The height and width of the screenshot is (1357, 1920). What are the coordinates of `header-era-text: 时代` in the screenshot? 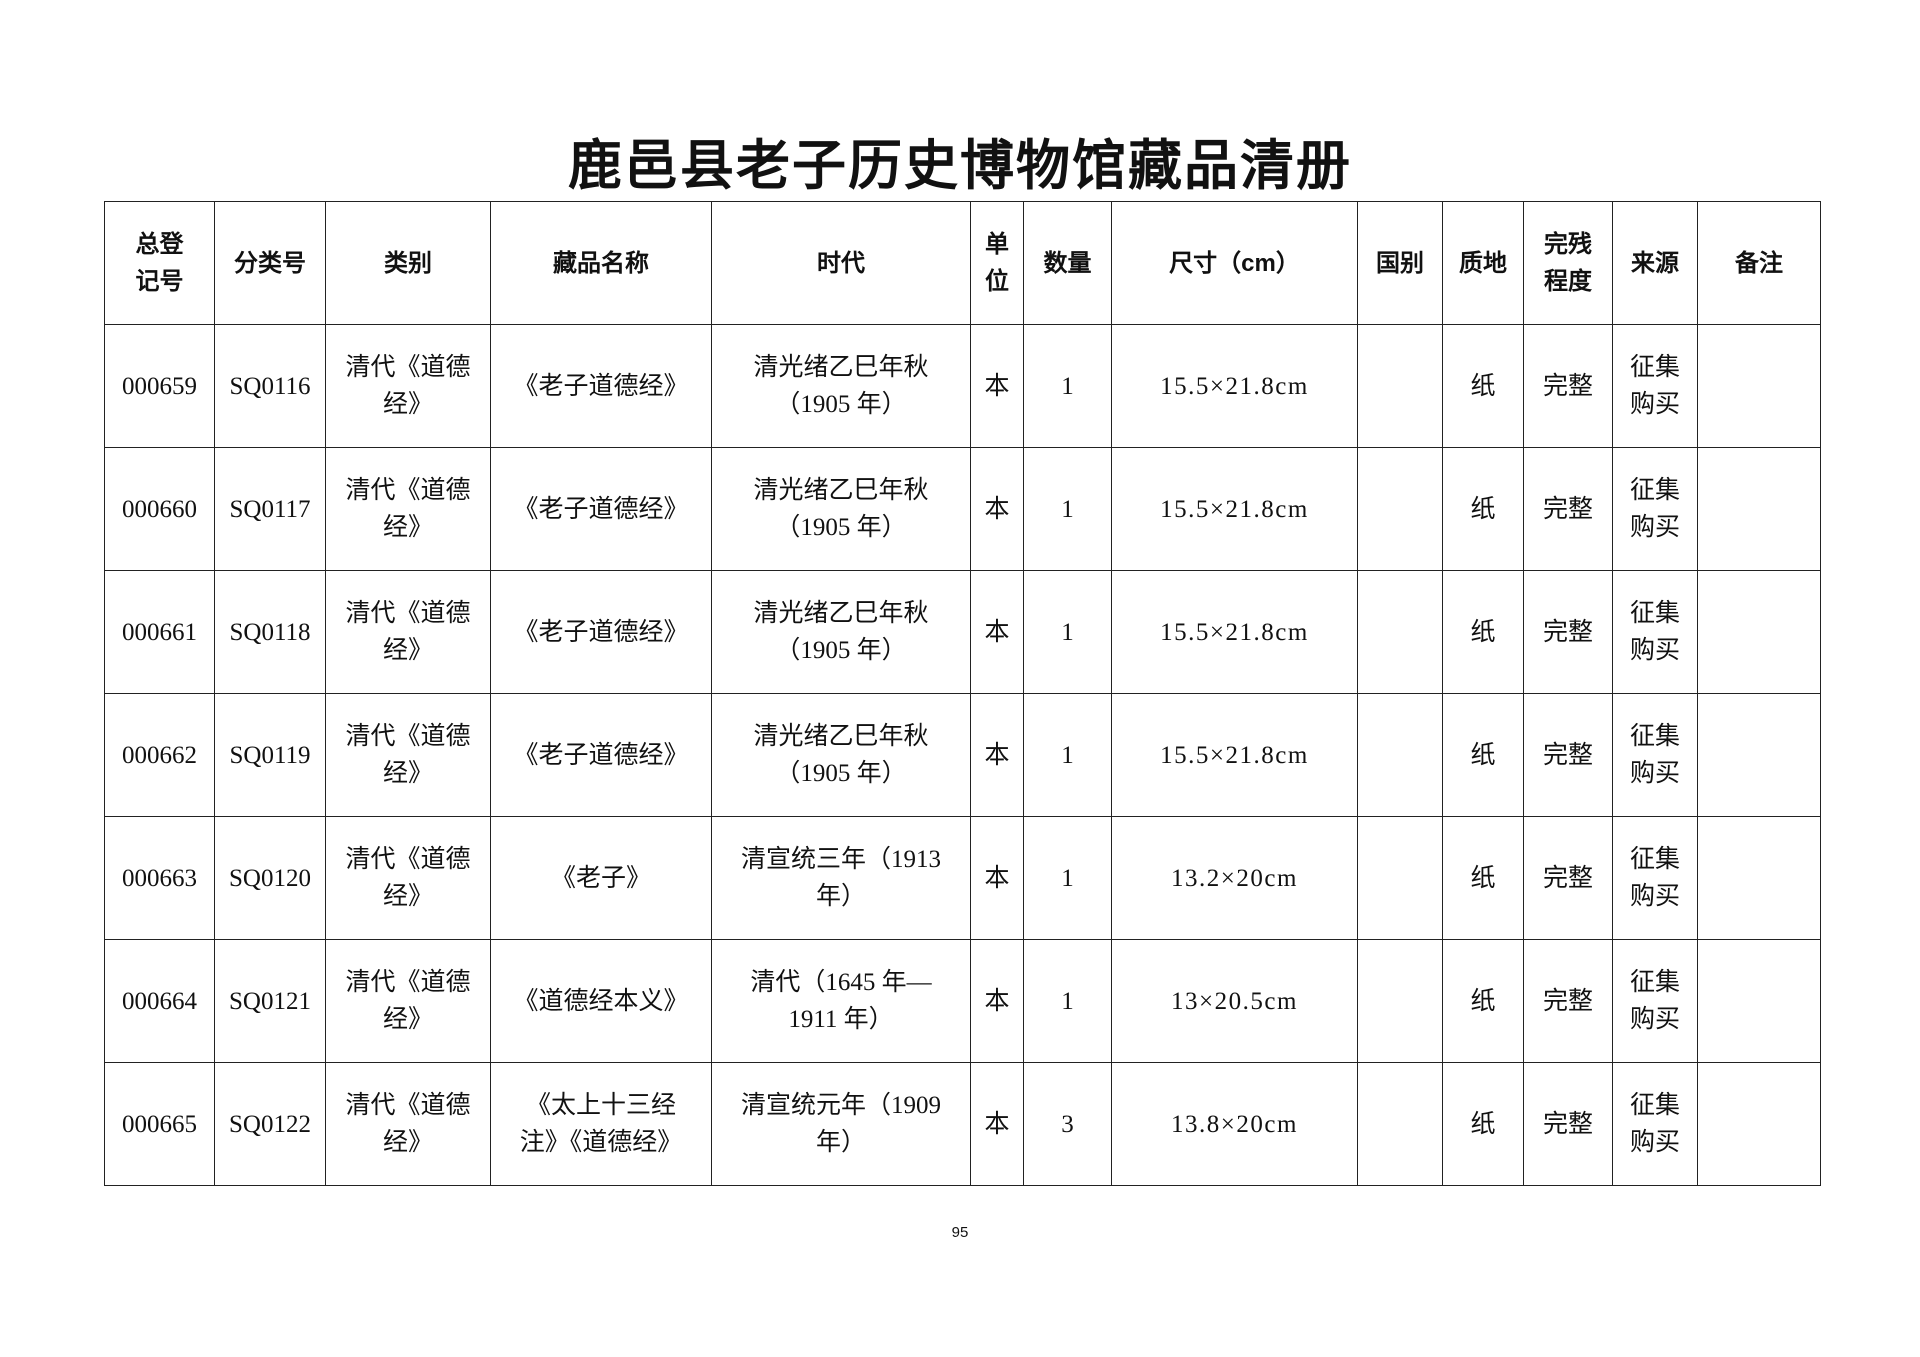 It's located at (841, 263).